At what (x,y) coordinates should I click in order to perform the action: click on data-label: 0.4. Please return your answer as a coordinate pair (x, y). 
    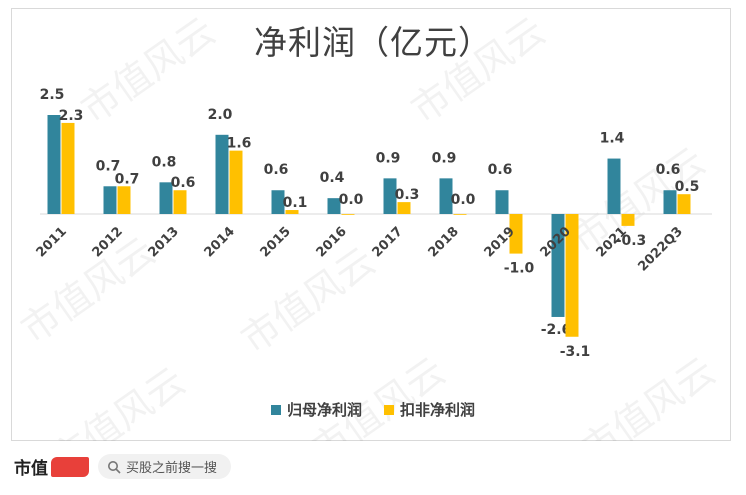
    Looking at the image, I should click on (332, 178).